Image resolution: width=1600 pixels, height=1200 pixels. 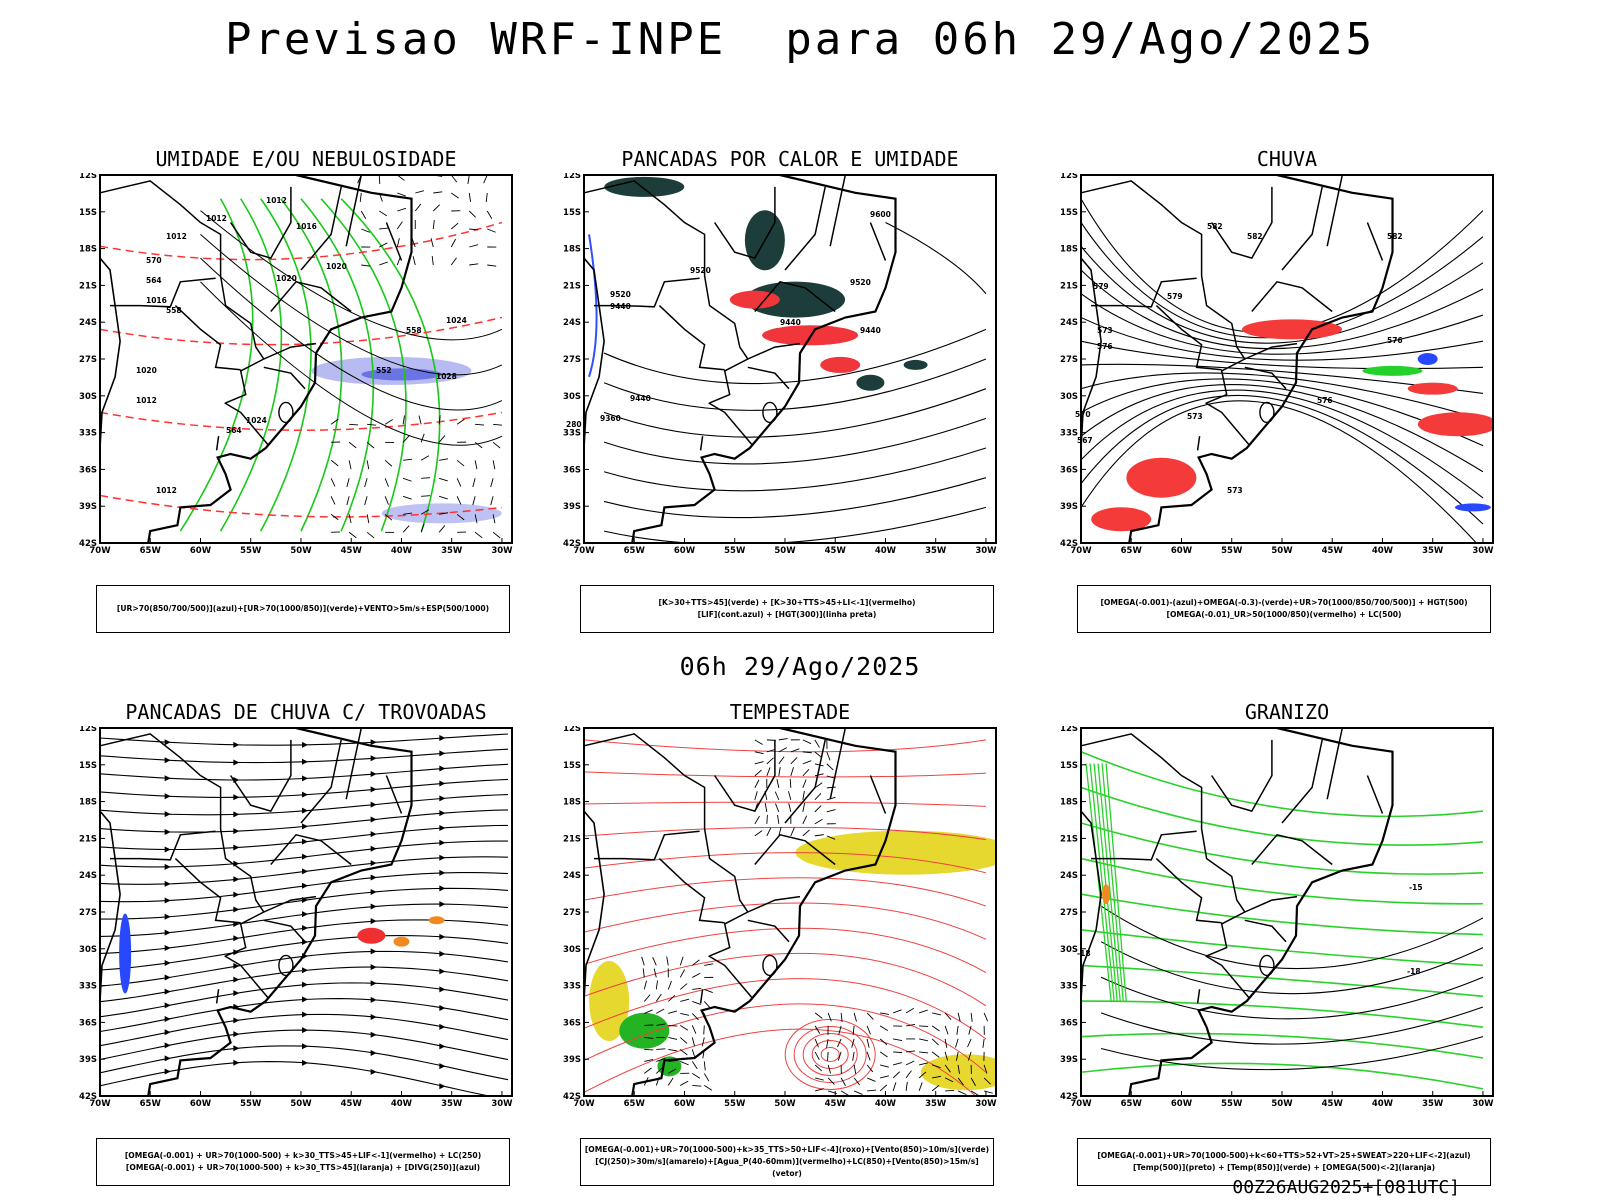 What do you see at coordinates (1085, 440) in the screenshot?
I see `contour-label: 567` at bounding box center [1085, 440].